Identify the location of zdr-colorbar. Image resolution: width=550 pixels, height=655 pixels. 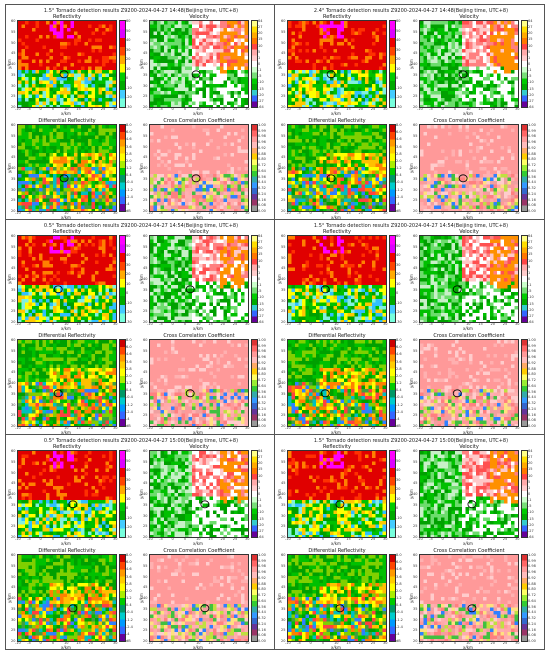
(392, 383).